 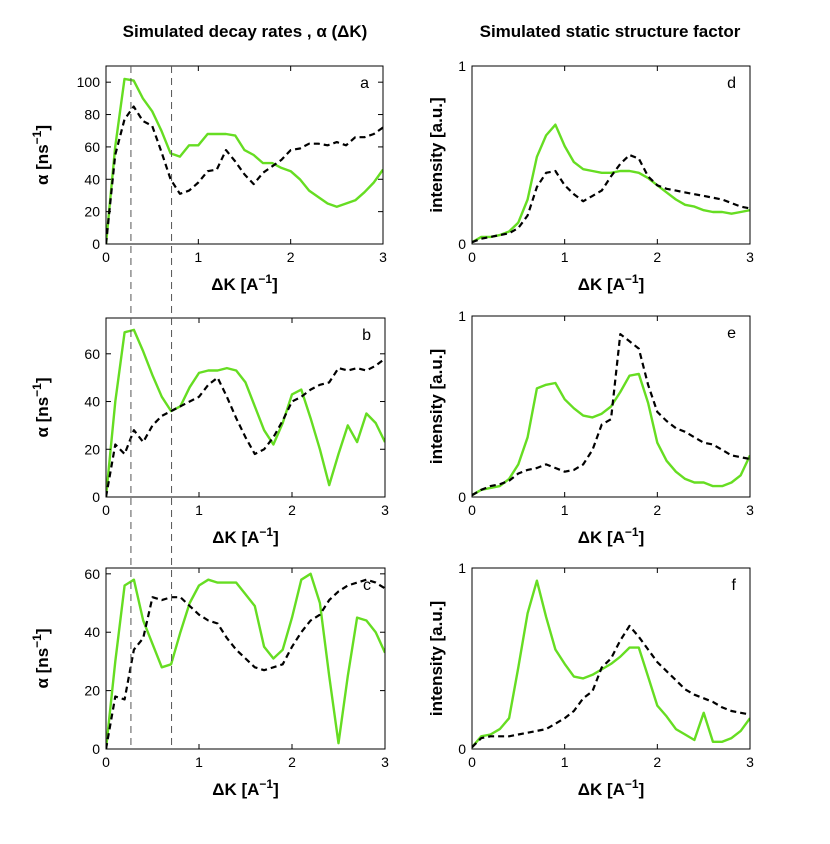 What do you see at coordinates (610, 31) in the screenshot?
I see `right-column-title: Simulated static structure factor` at bounding box center [610, 31].